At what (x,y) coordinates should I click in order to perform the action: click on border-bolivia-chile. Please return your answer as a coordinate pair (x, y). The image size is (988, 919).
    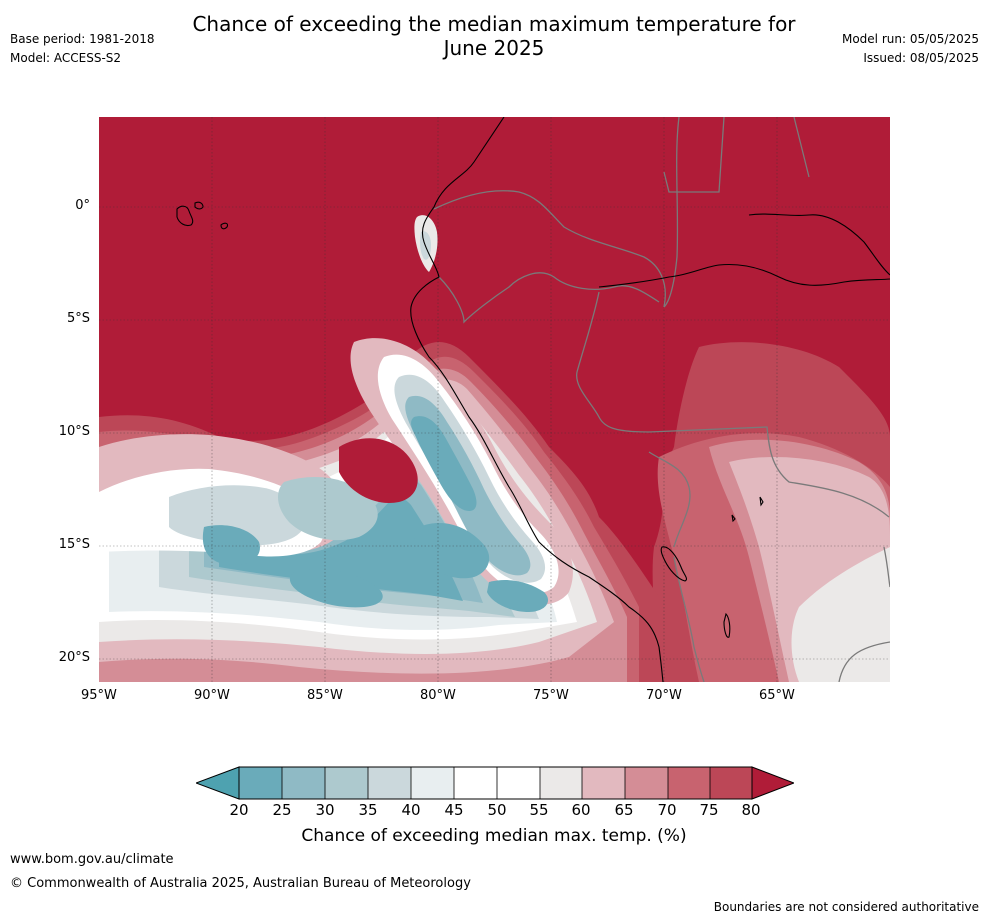
    Looking at the image, I should click on (689, 619).